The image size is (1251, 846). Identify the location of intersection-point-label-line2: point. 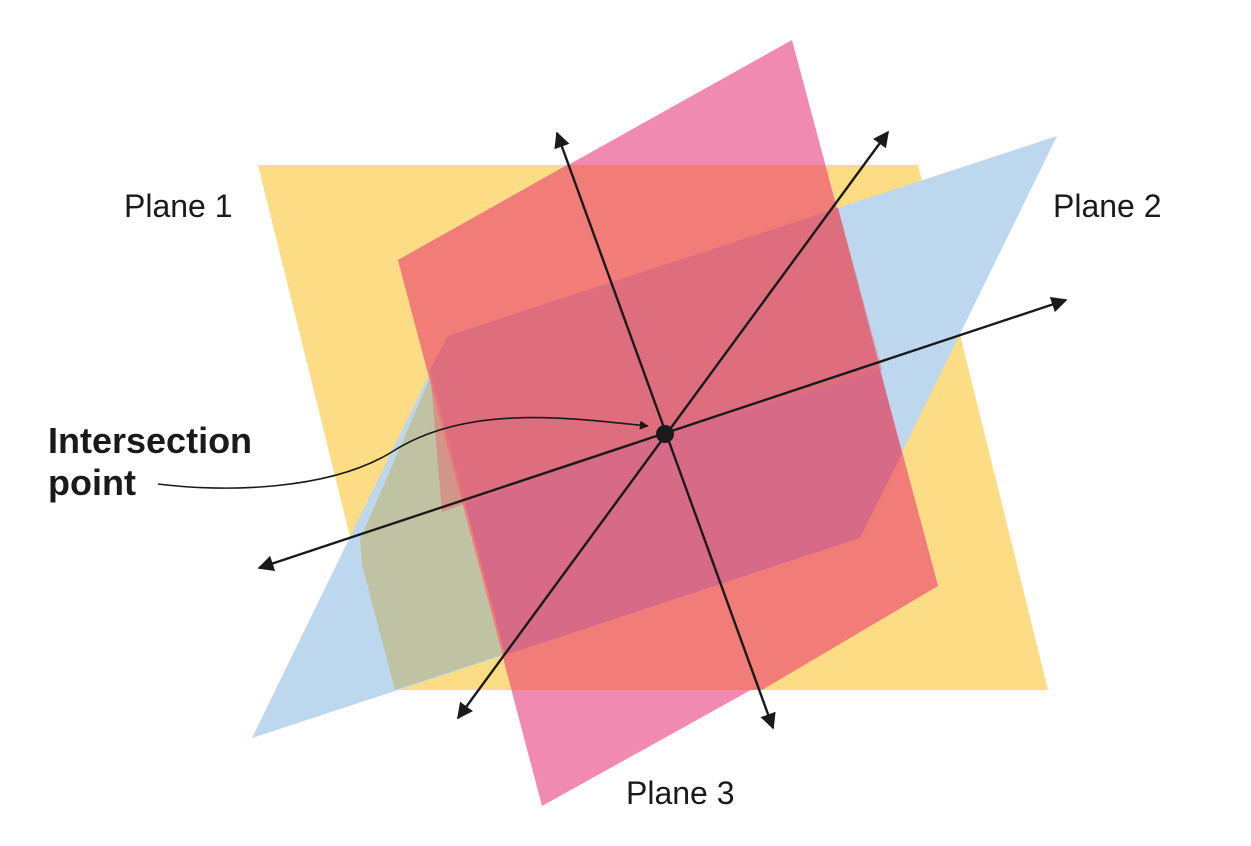
(92, 482).